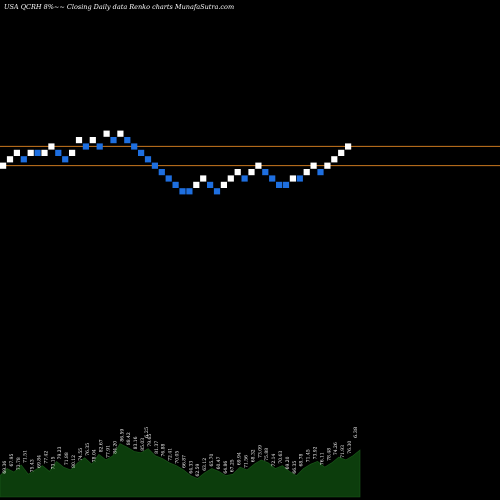 This screenshot has width=500, height=500. Describe the element at coordinates (322, 458) in the screenshot. I see `volume-label: 76.11` at that location.